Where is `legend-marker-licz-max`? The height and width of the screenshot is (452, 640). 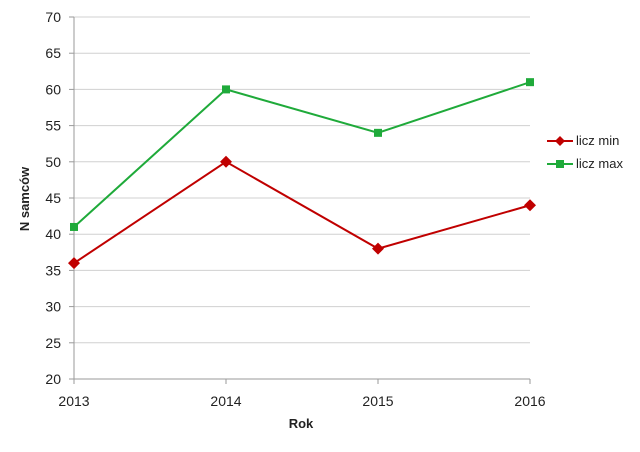 legend-marker-licz-max is located at coordinates (560, 164).